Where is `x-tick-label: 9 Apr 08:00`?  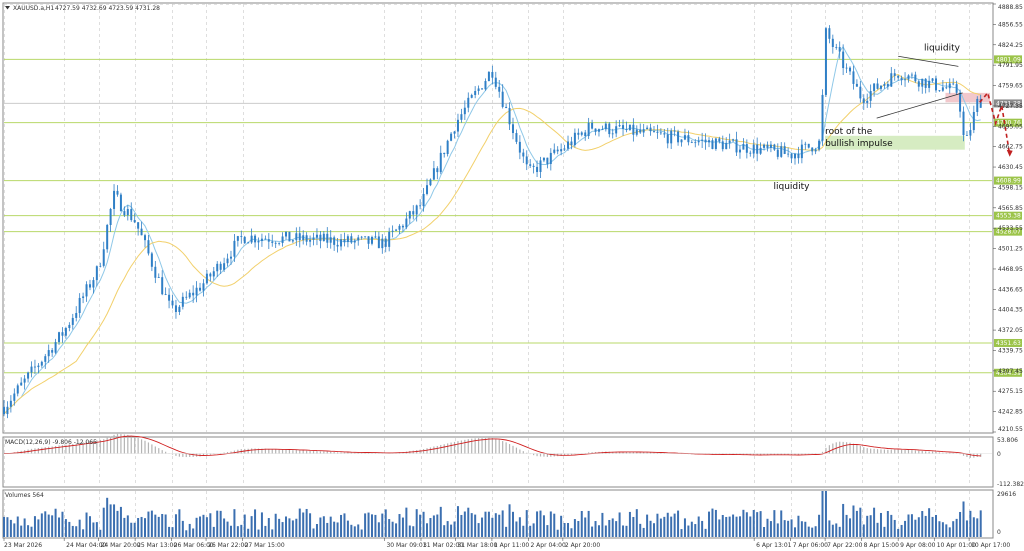 x-tick-label: 9 Apr 08:00 is located at coordinates (917, 545).